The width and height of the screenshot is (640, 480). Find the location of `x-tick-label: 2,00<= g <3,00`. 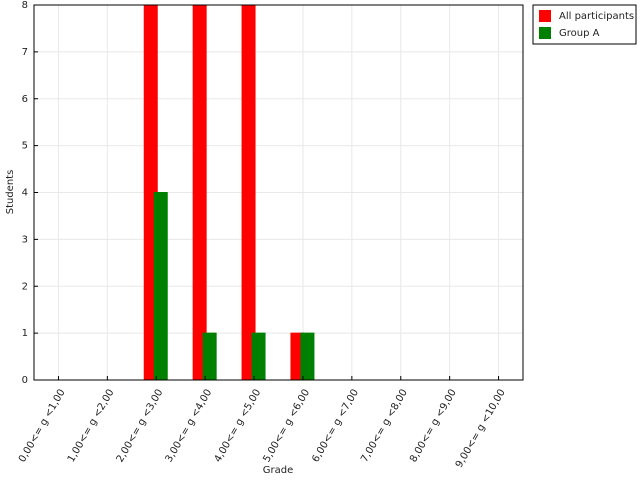

x-tick-label: 2,00<= g <3,00 is located at coordinates (140, 426).